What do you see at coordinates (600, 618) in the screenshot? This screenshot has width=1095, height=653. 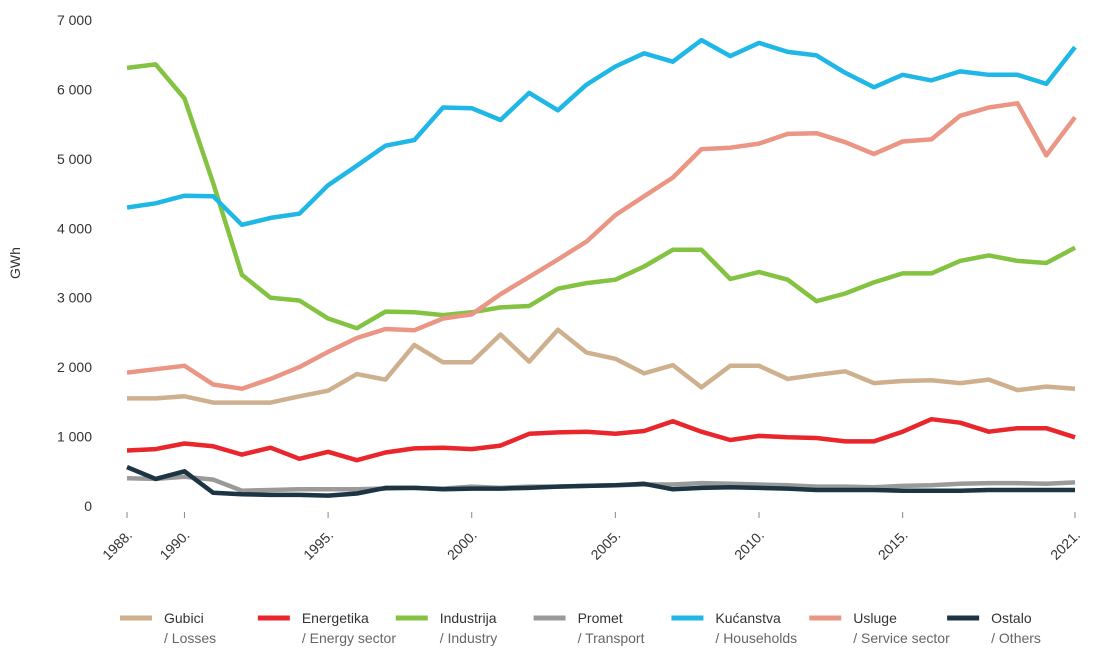 I see `legend-label: Promet` at bounding box center [600, 618].